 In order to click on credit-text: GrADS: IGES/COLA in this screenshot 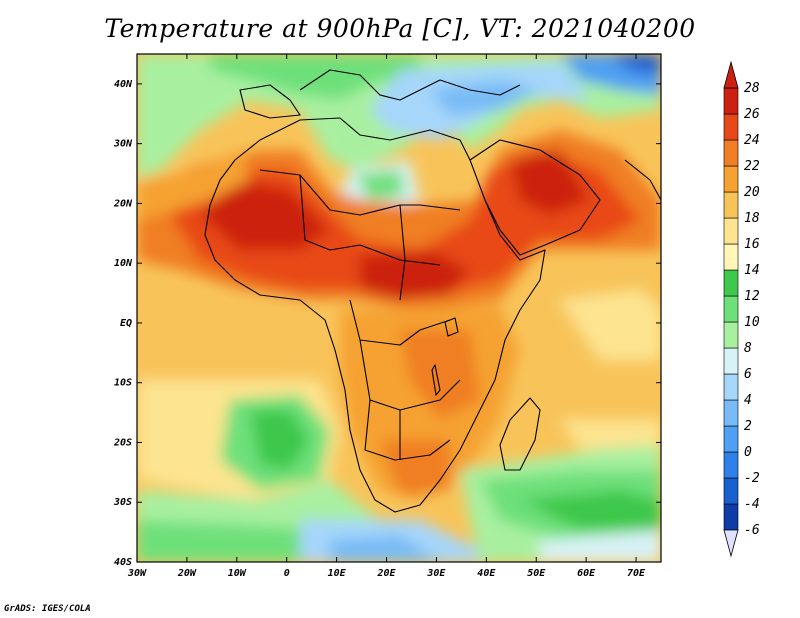, I will do `click(47, 609)`.